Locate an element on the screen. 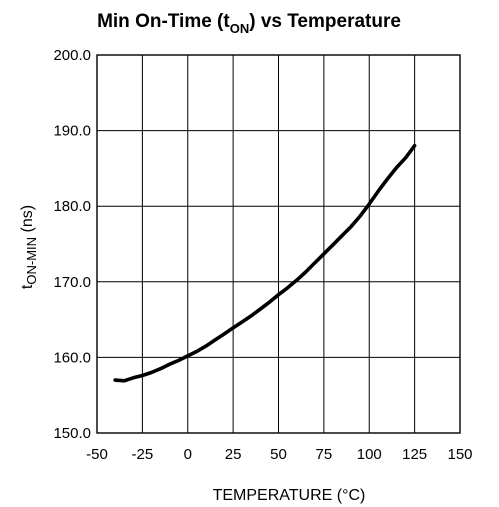 The height and width of the screenshot is (507, 499). x-tick-label: 100 is located at coordinates (369, 454).